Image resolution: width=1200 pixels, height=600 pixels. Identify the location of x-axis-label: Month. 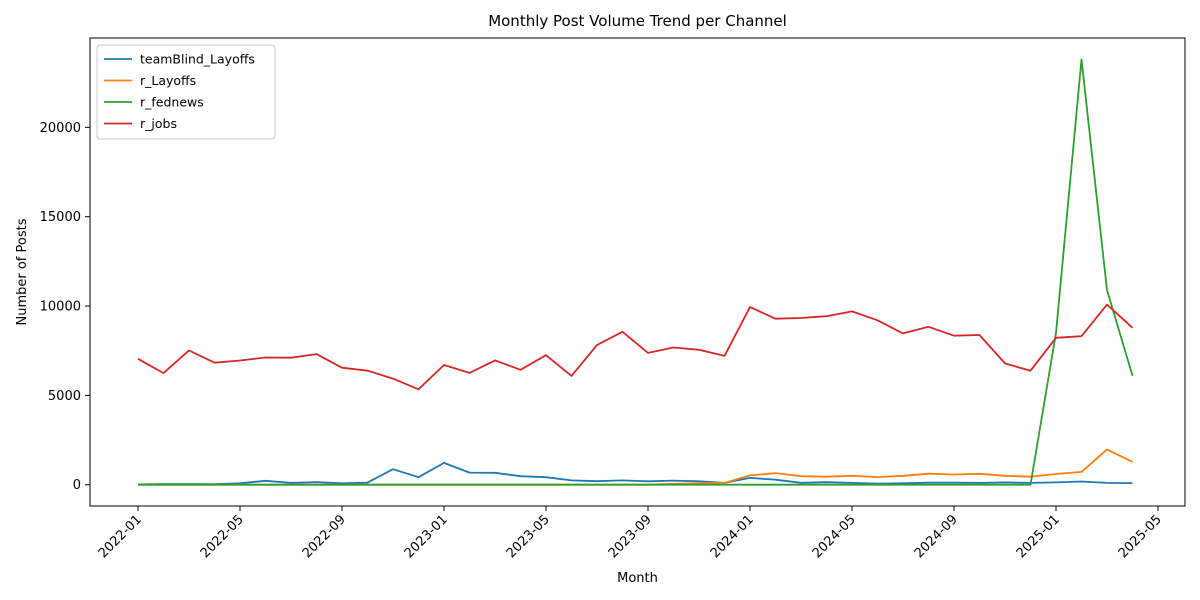
(637, 578).